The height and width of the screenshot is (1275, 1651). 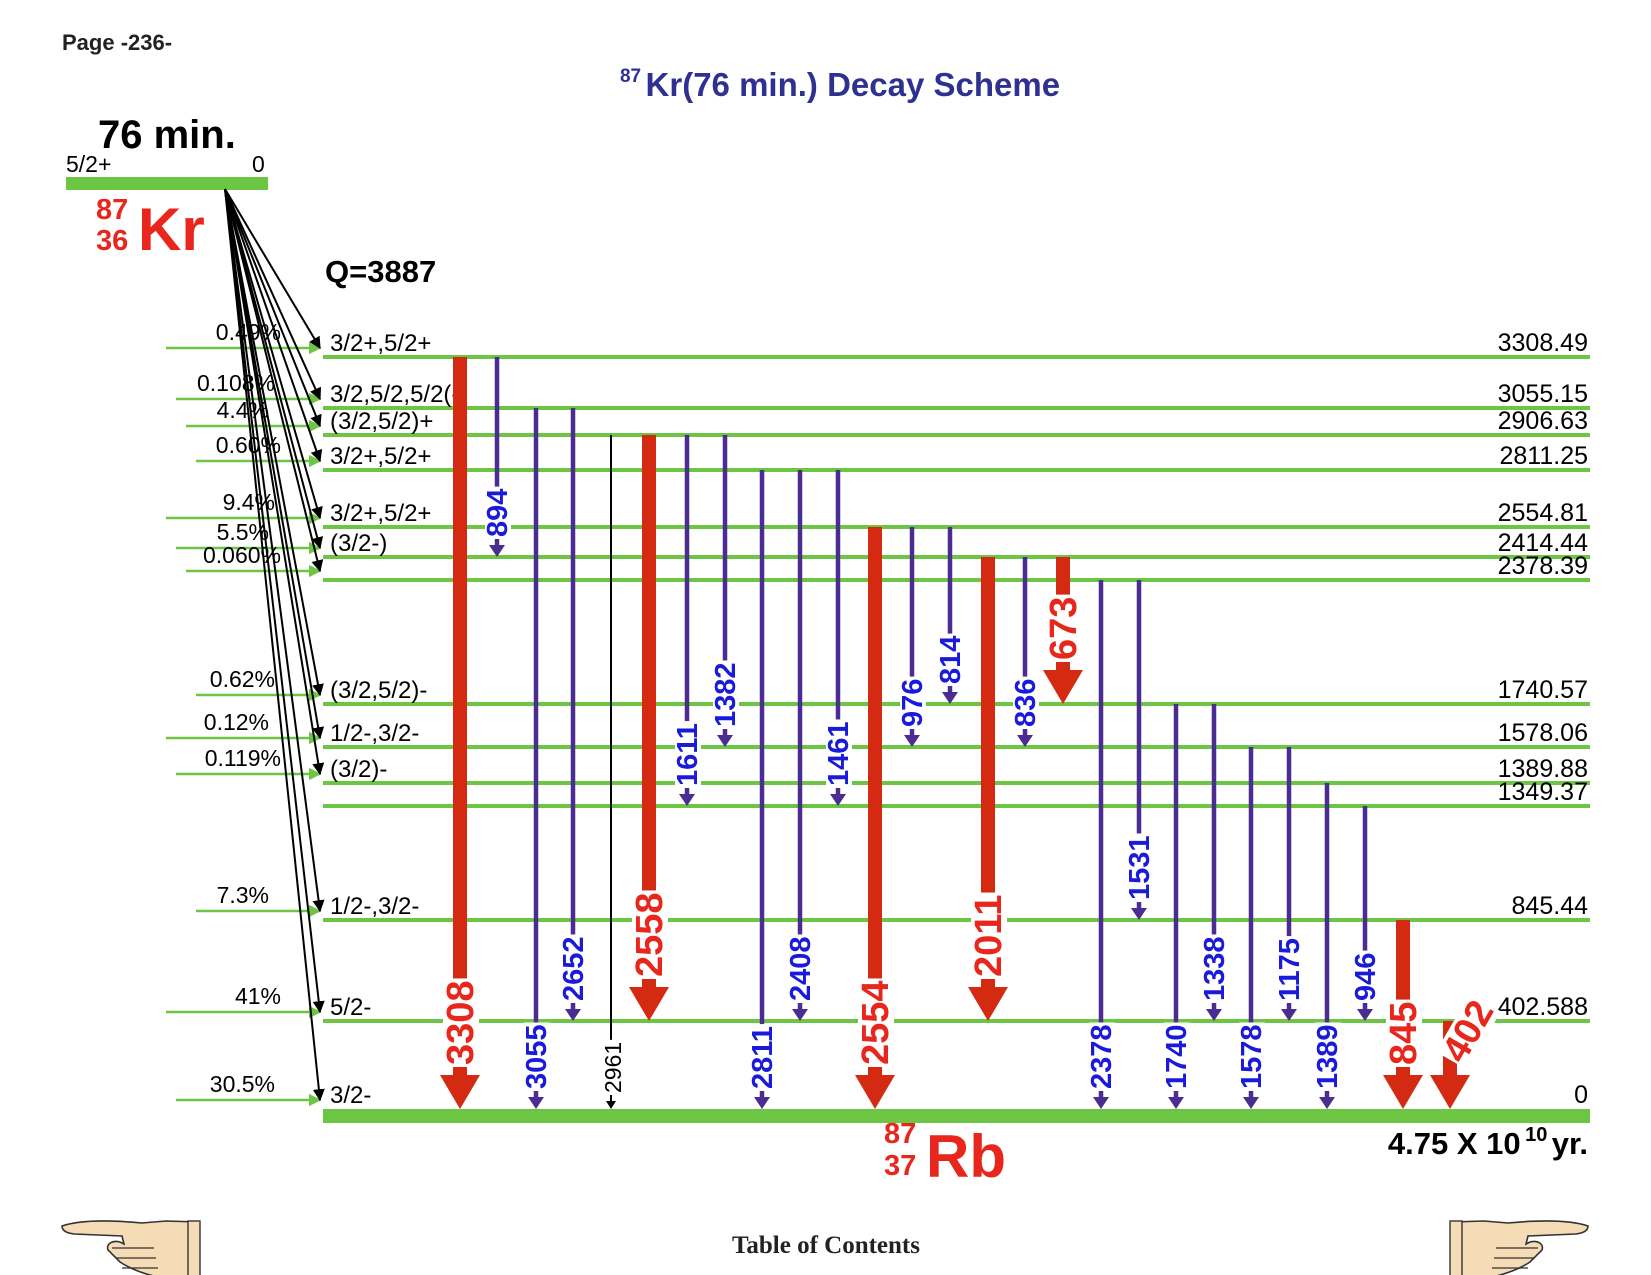 What do you see at coordinates (88, 164) in the screenshot?
I see `parent-spin: 5/2+` at bounding box center [88, 164].